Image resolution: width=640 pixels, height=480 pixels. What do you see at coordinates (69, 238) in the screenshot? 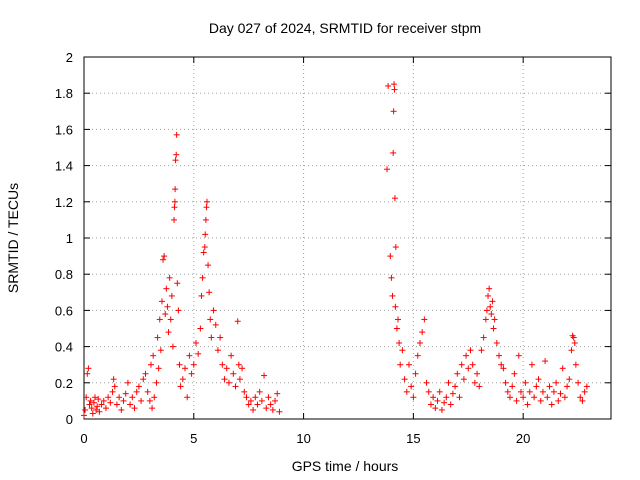
I see `y-tick-label: 1` at bounding box center [69, 238].